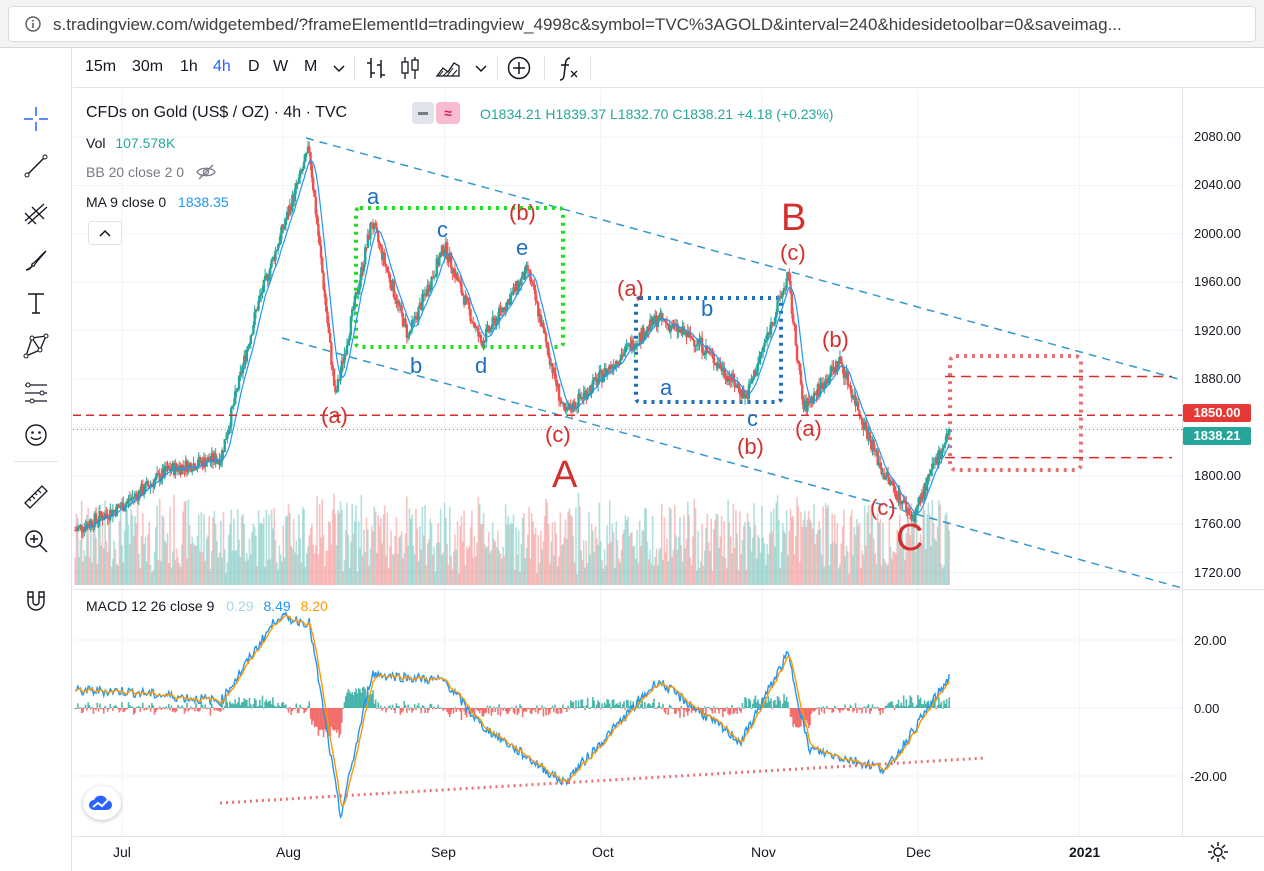  What do you see at coordinates (36, 393) in the screenshot?
I see `prediction-tool` at bounding box center [36, 393].